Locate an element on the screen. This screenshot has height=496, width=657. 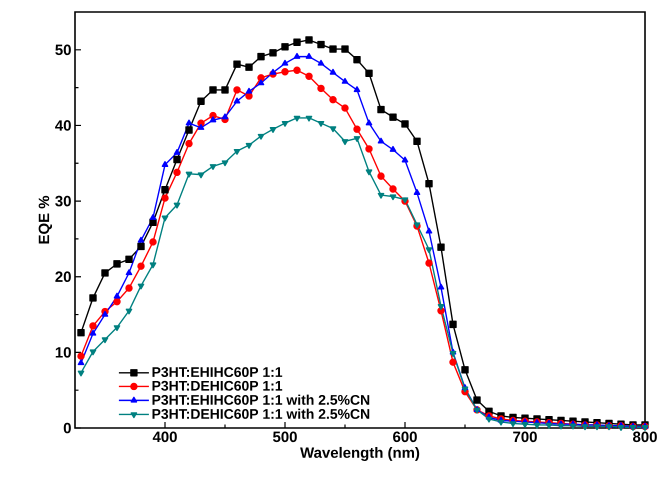
legend-label: P3HT:DEHIC60P 1:1 with 2.5%CN is located at coordinates (261, 413).